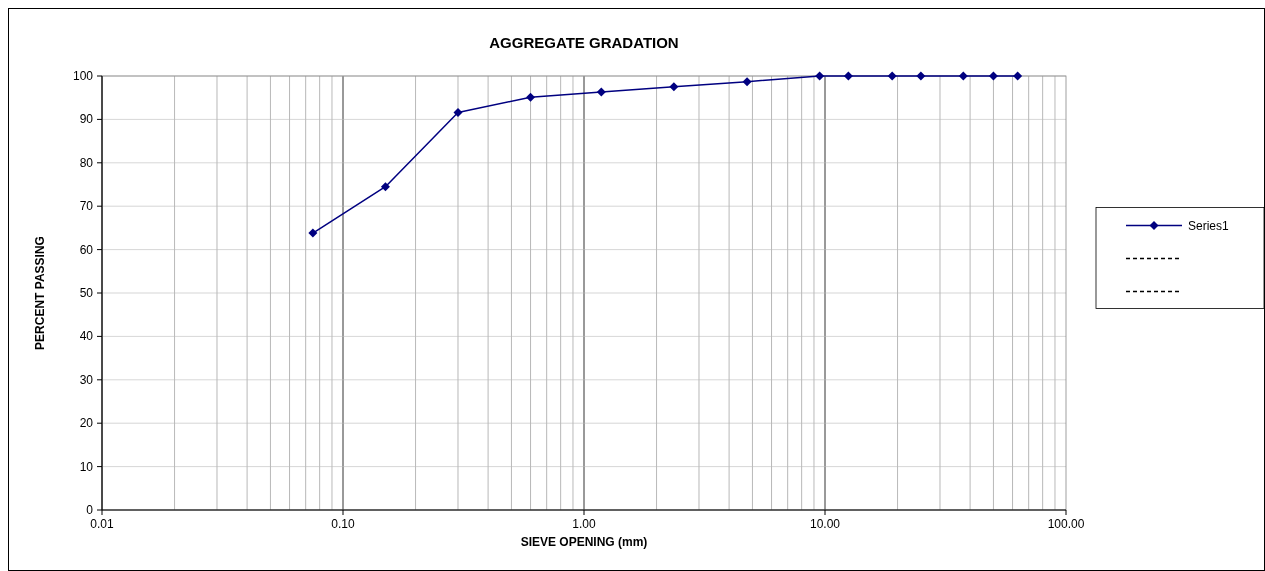 The width and height of the screenshot is (1265, 571). I want to click on chart-title: AGGREGATE GRADATION, so click(584, 42).